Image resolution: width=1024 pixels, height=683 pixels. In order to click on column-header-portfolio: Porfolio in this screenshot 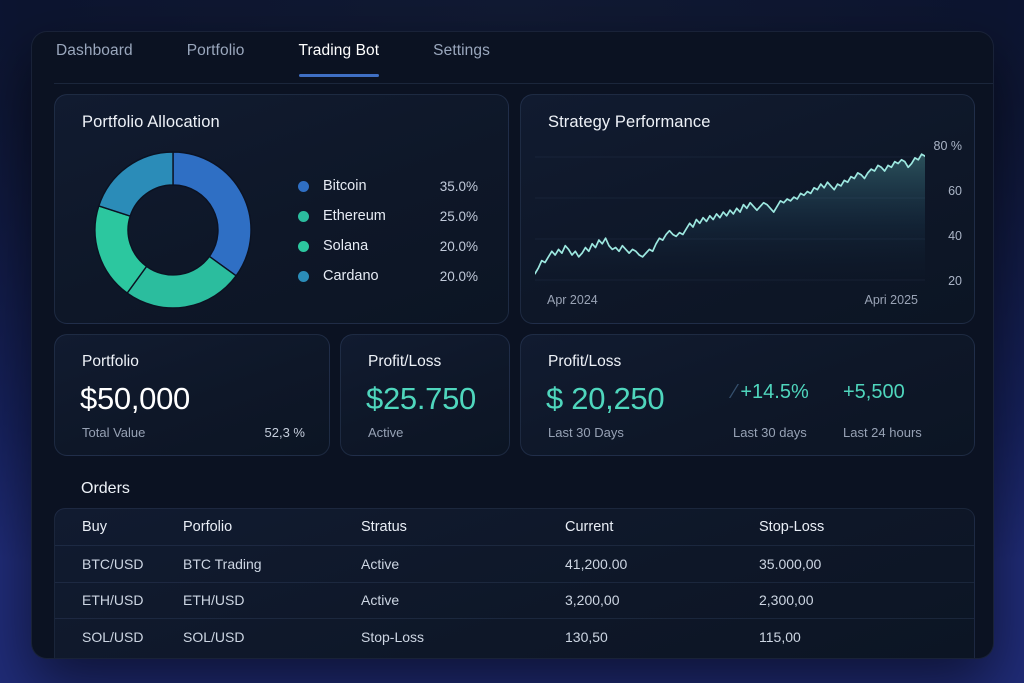, I will do `click(208, 527)`.